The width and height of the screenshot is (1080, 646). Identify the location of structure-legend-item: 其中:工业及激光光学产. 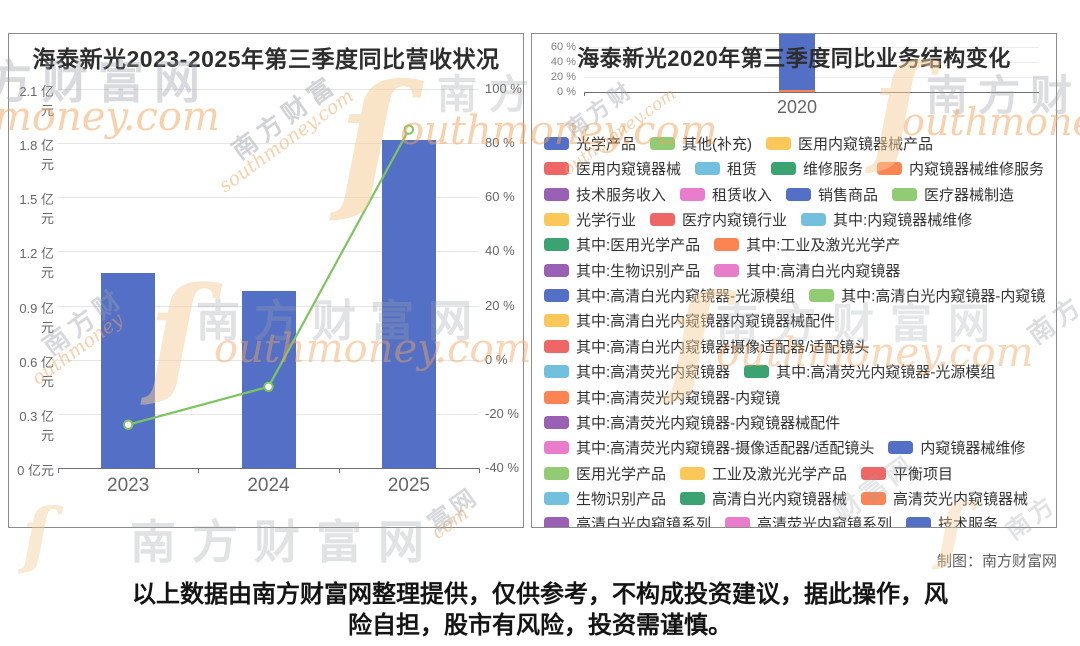
(807, 244).